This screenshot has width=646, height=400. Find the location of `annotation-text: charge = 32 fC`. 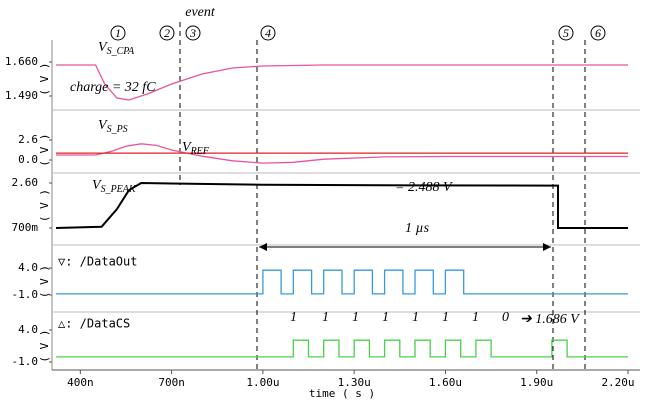

annotation-text: charge = 32 fC is located at coordinates (113, 87).